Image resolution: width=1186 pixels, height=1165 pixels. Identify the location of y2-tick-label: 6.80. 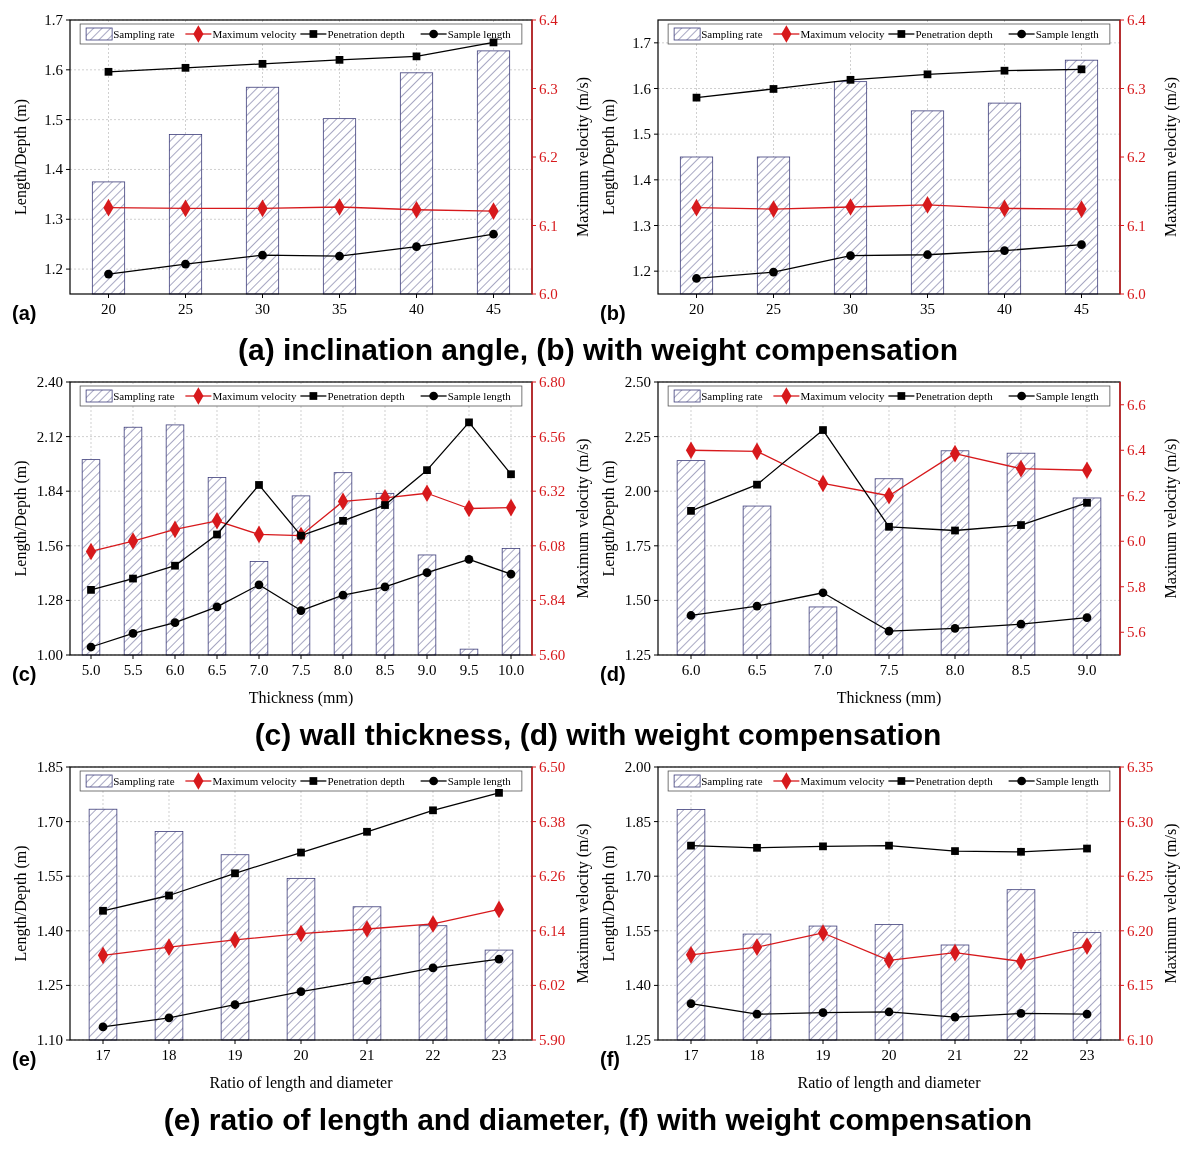
(552, 382).